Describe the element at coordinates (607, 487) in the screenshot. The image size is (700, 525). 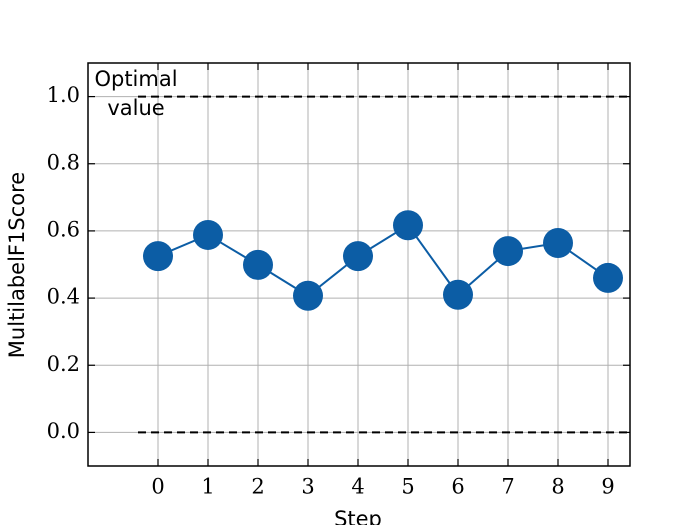
I see `x-tick-label: 9` at that location.